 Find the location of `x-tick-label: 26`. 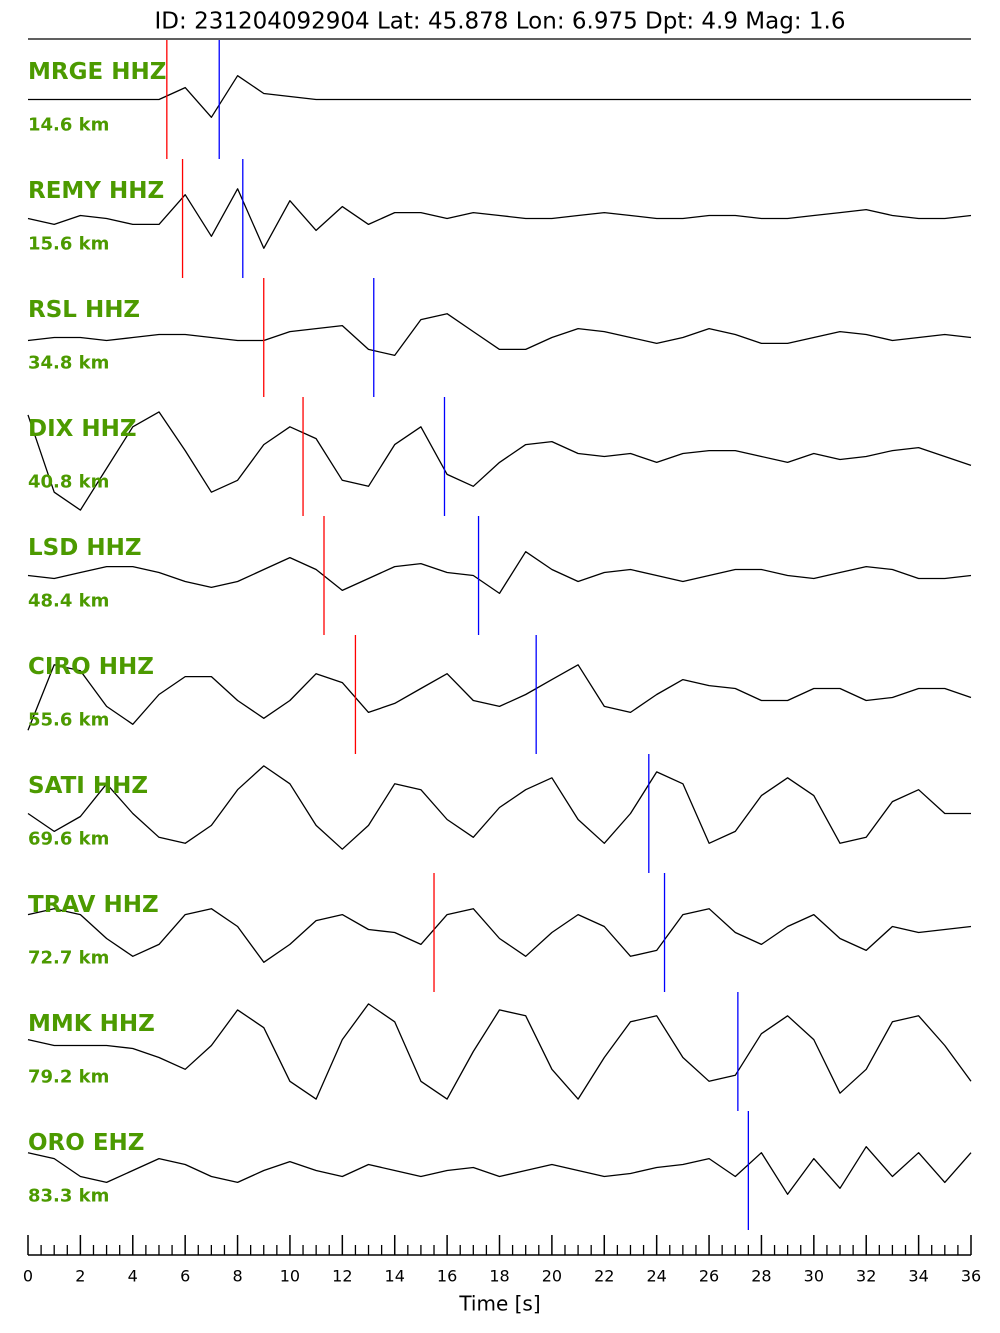

x-tick-label: 26 is located at coordinates (709, 1276).